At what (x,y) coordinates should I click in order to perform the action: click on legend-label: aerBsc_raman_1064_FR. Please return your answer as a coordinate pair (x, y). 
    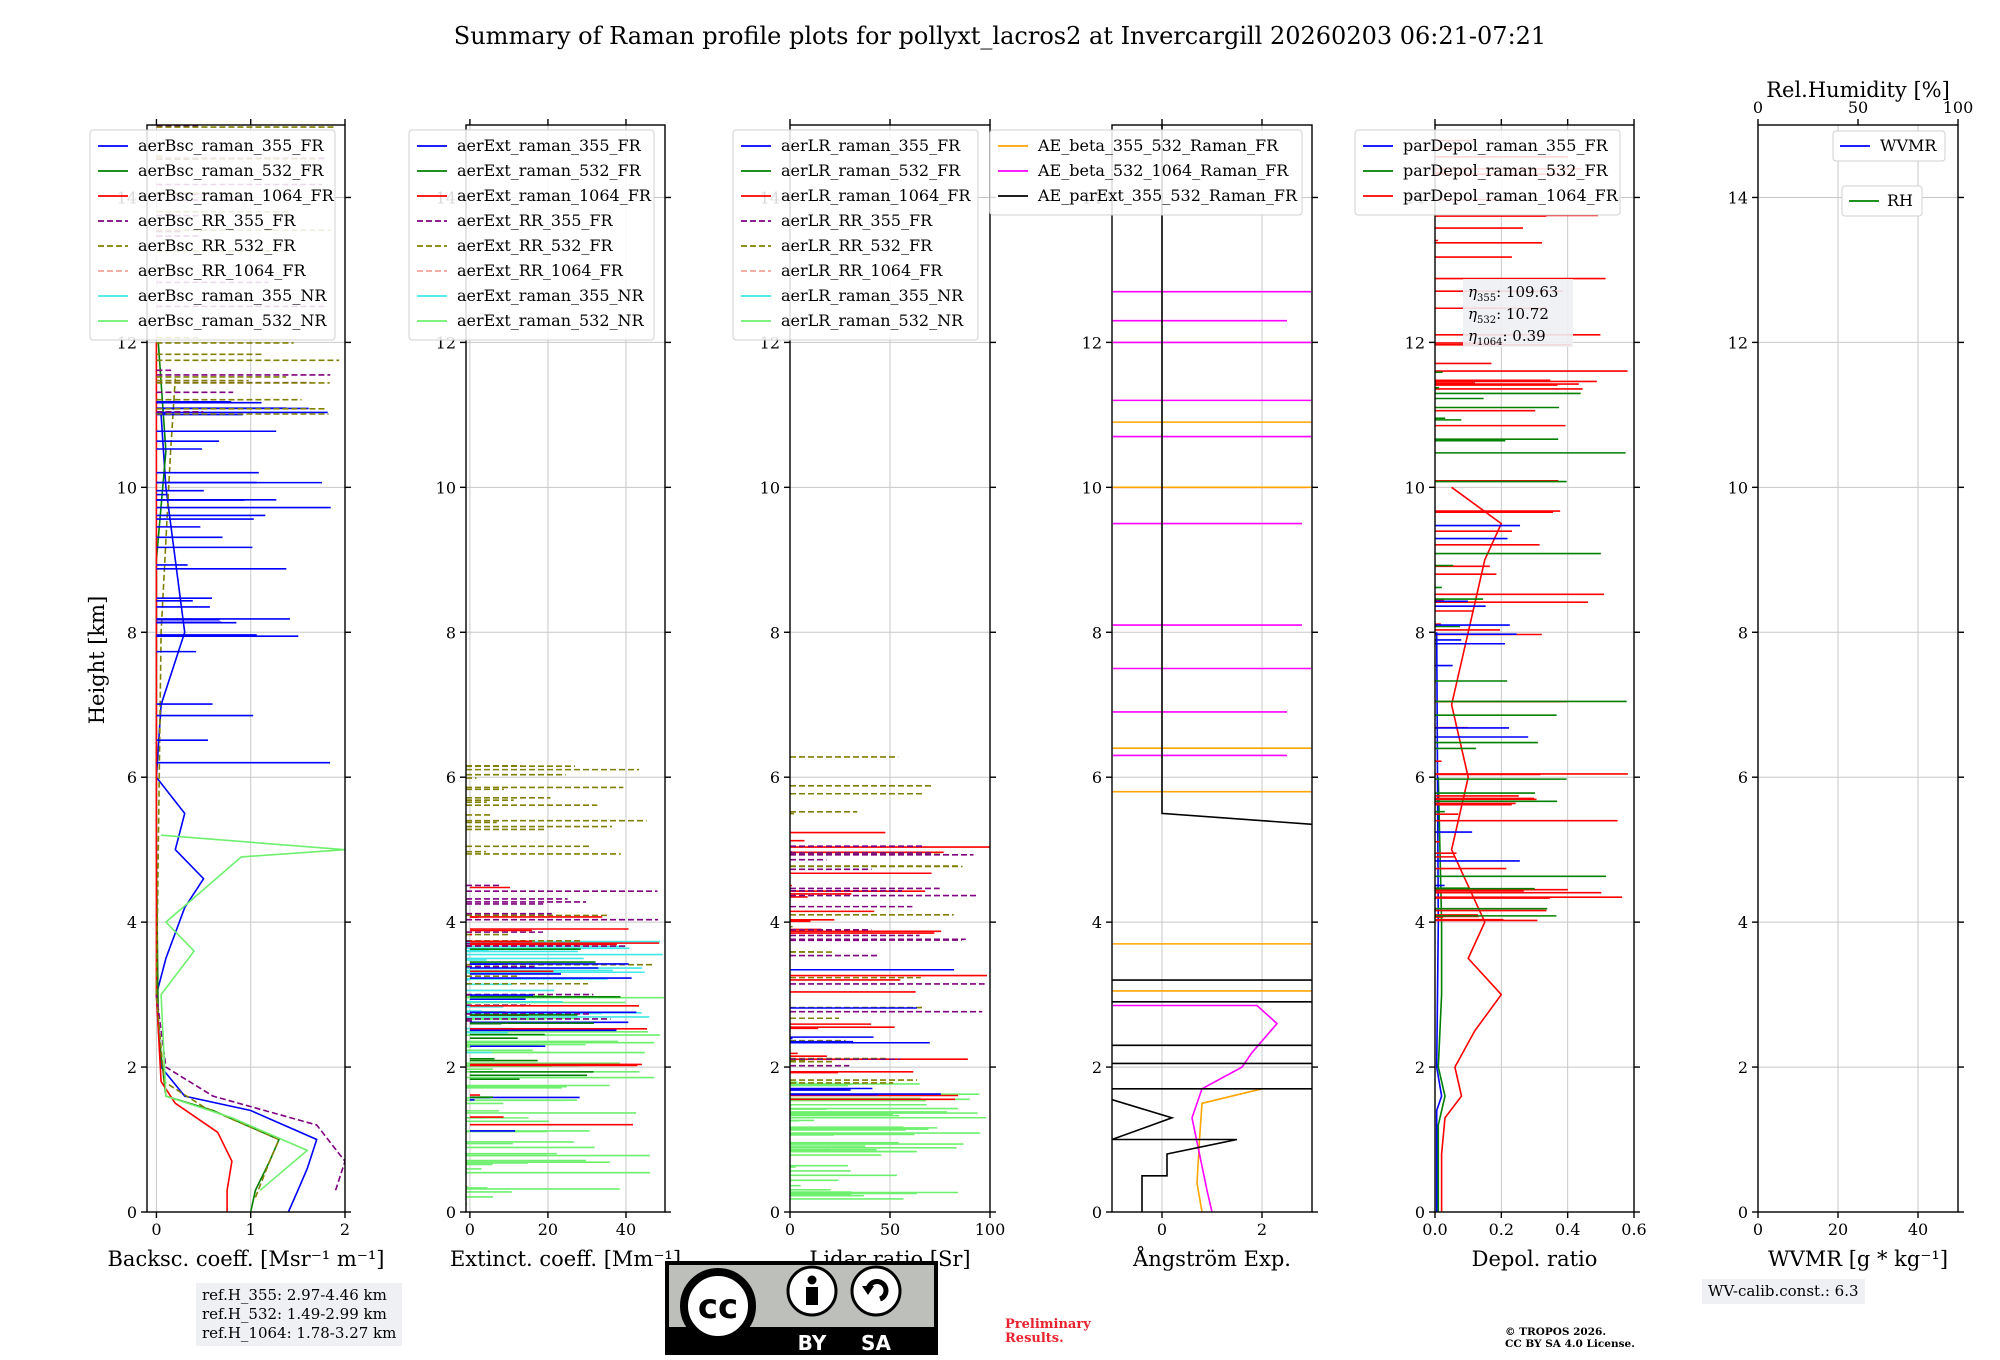
    Looking at the image, I should click on (236, 195).